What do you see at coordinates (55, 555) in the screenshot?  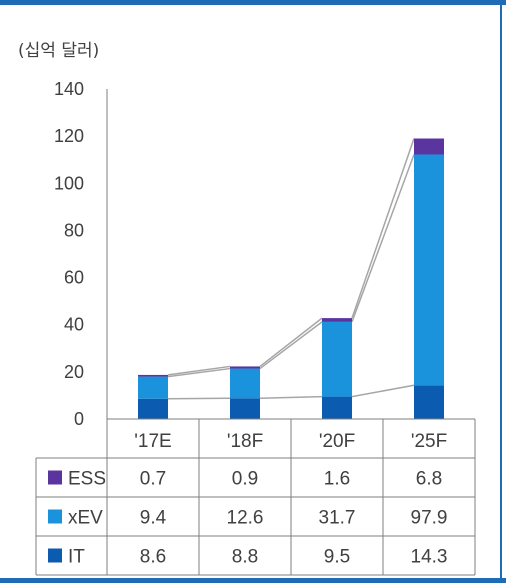 I see `legend-swatch-it` at bounding box center [55, 555].